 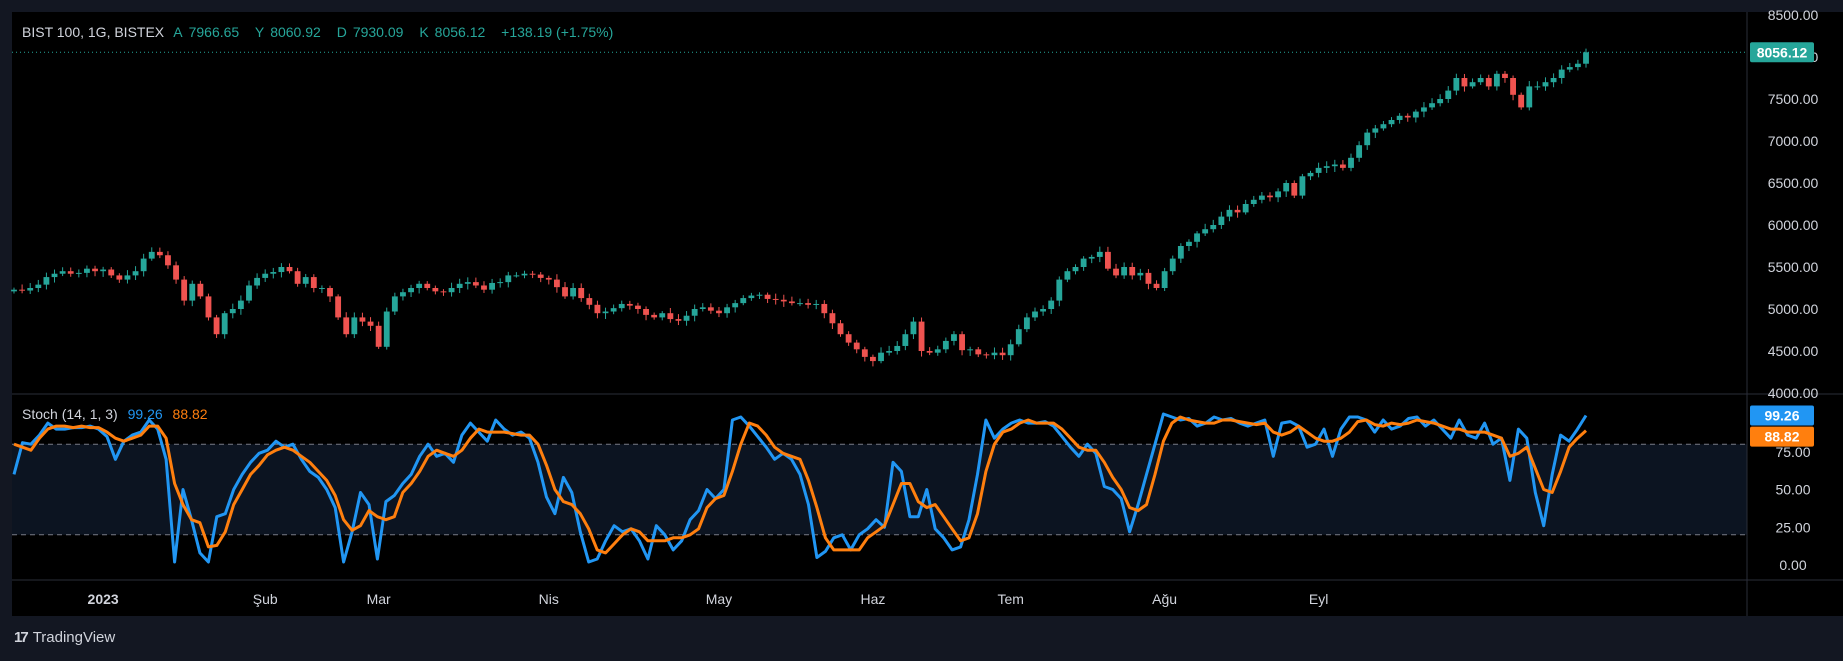 I want to click on stoch-name: Stoch (14, 1, 3), so click(x=70, y=414).